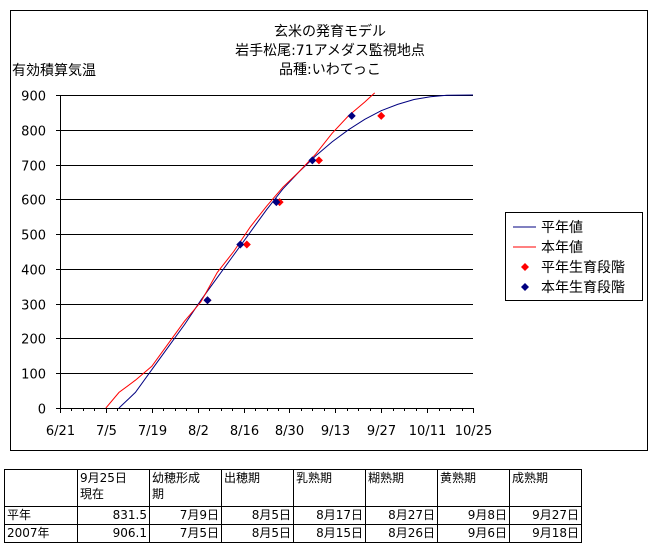  I want to click on x-tick-label: 8/30, so click(289, 431).